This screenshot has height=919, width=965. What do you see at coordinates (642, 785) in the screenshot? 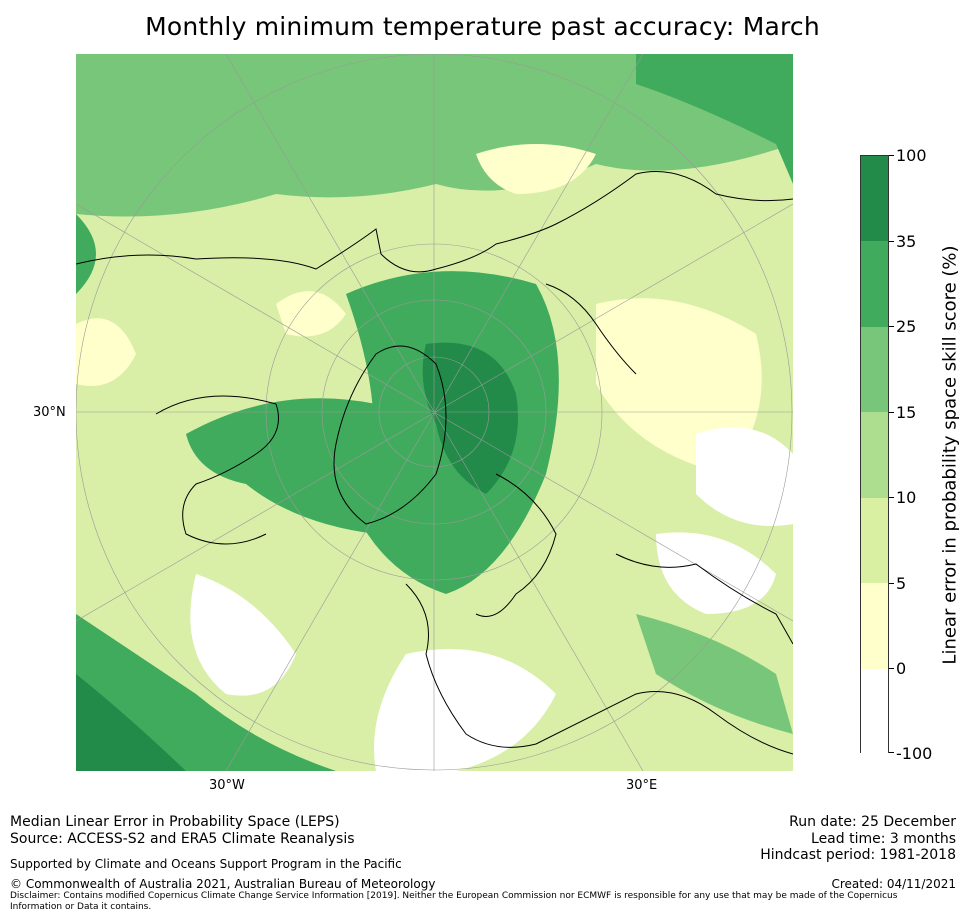
I see `lon-label-30e: 30°E` at bounding box center [642, 785].